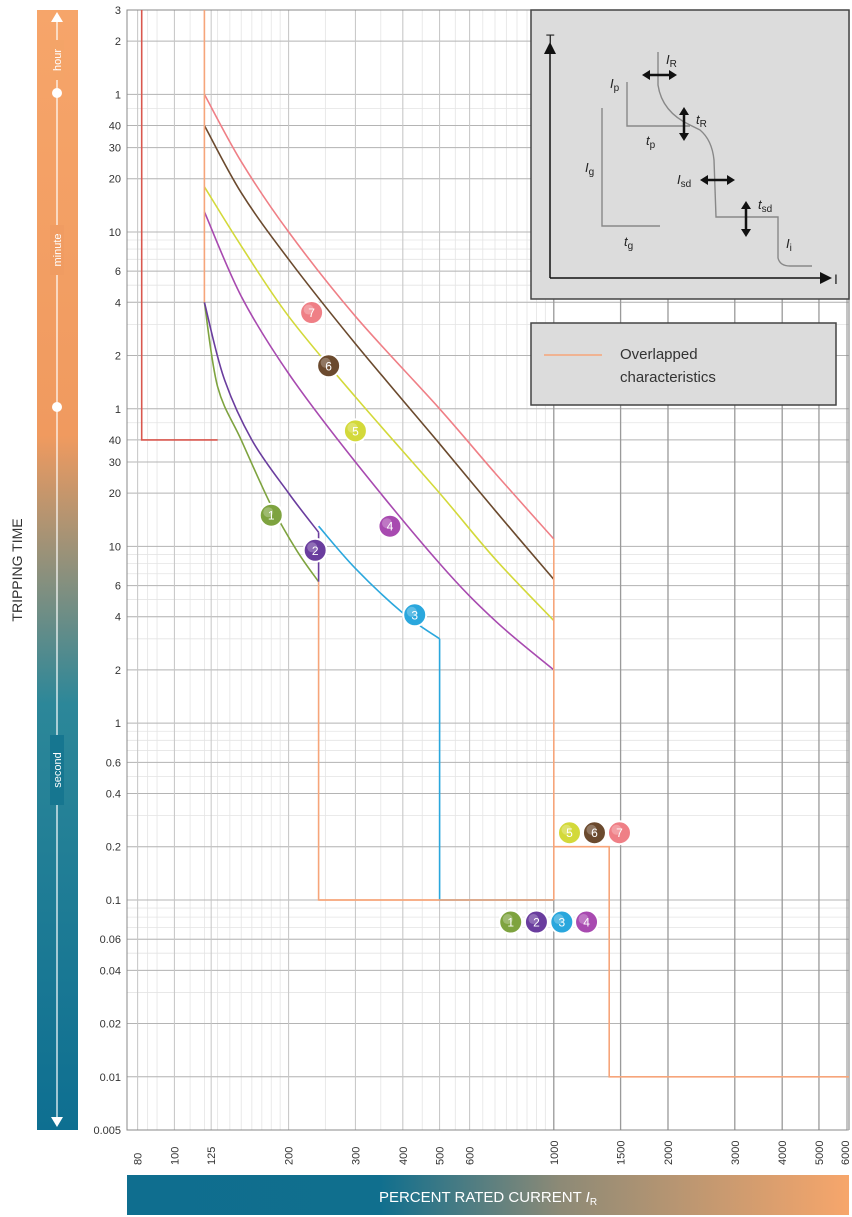 This screenshot has width=852, height=1217. Describe the element at coordinates (550, 39) in the screenshot. I see `inset-y-label: T` at that location.